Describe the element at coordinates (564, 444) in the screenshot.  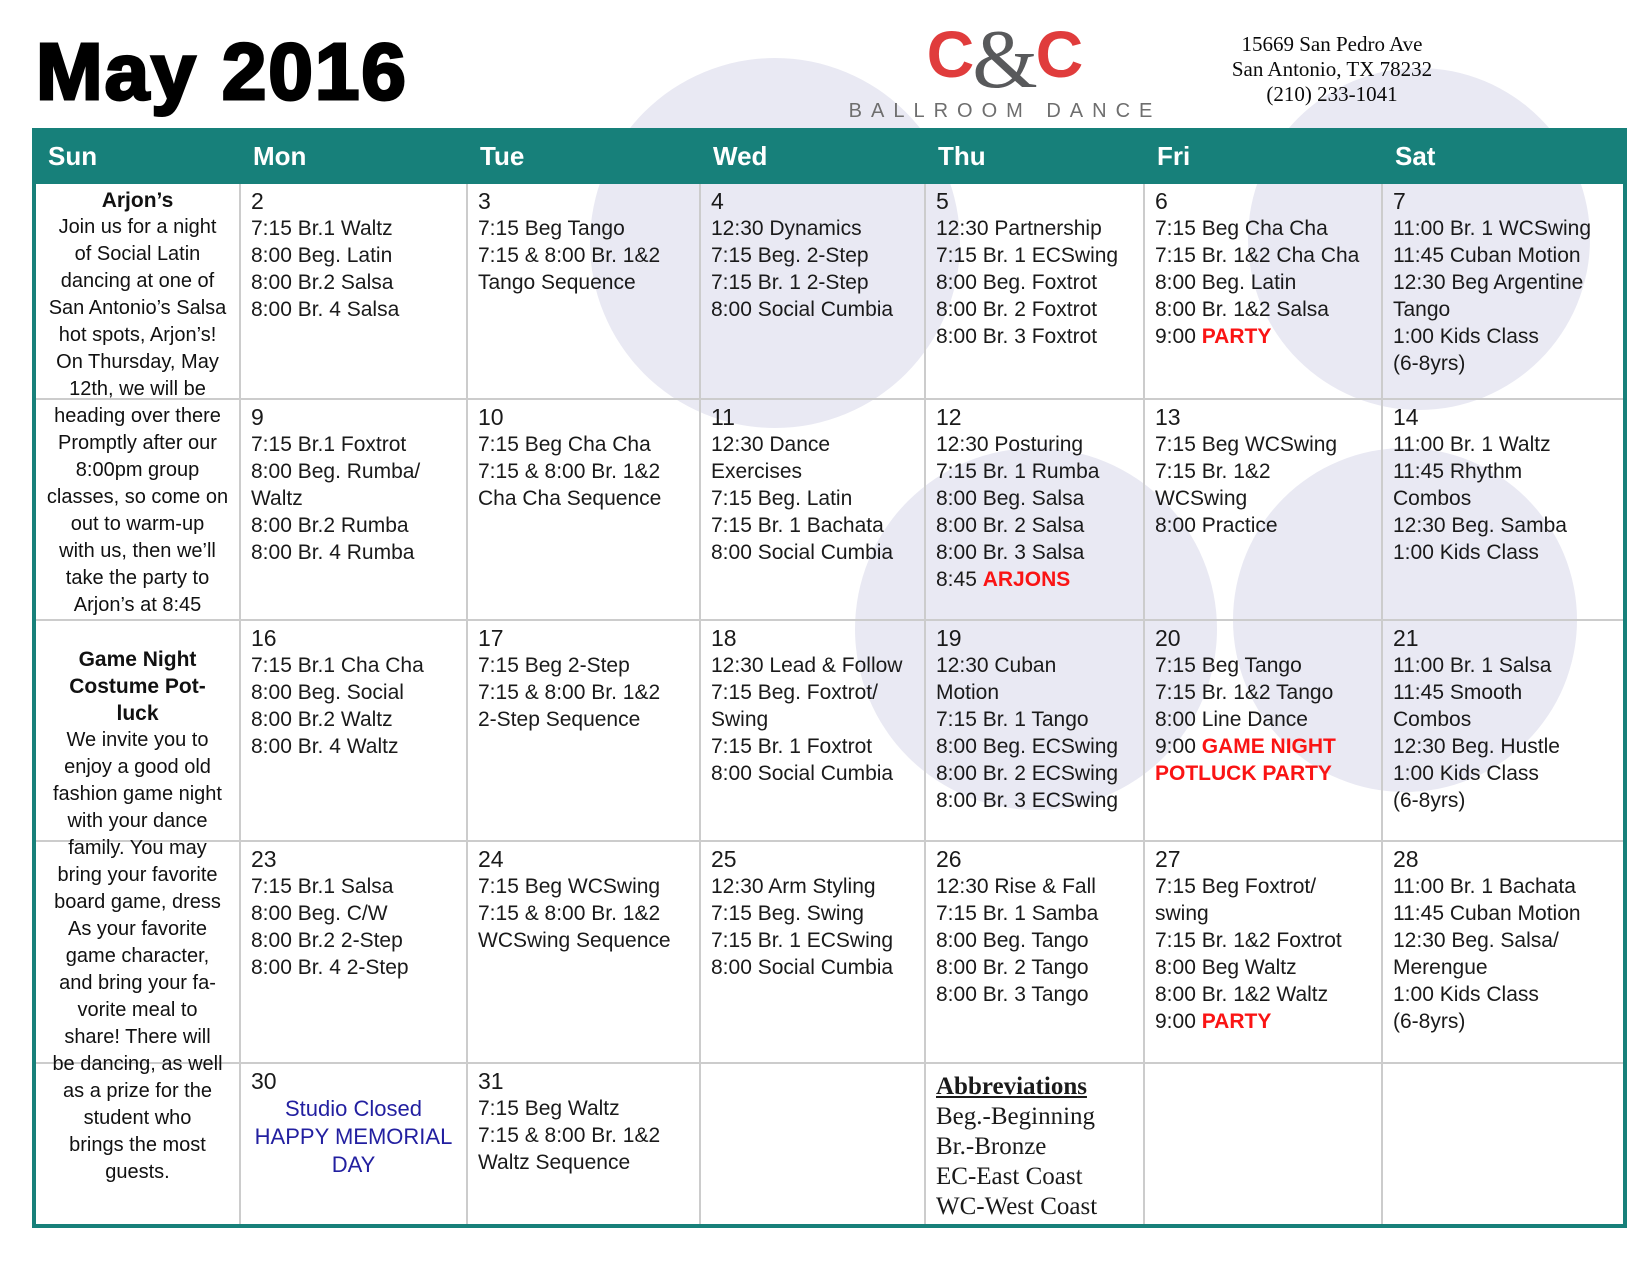
I see `class-text: 7:15 Beg Cha Cha` at that location.